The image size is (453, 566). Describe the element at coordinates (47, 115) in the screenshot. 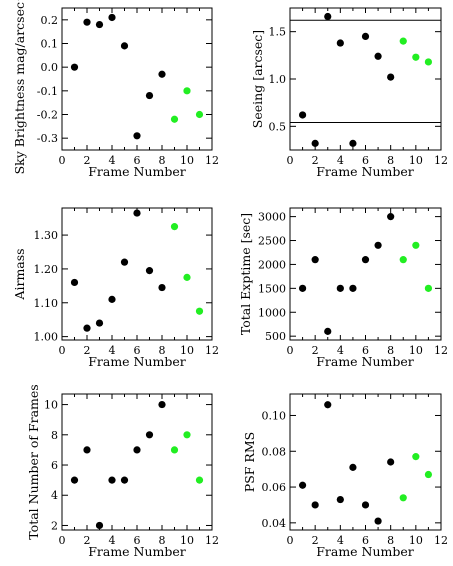

I see `y-tick-label: -0.2` at that location.